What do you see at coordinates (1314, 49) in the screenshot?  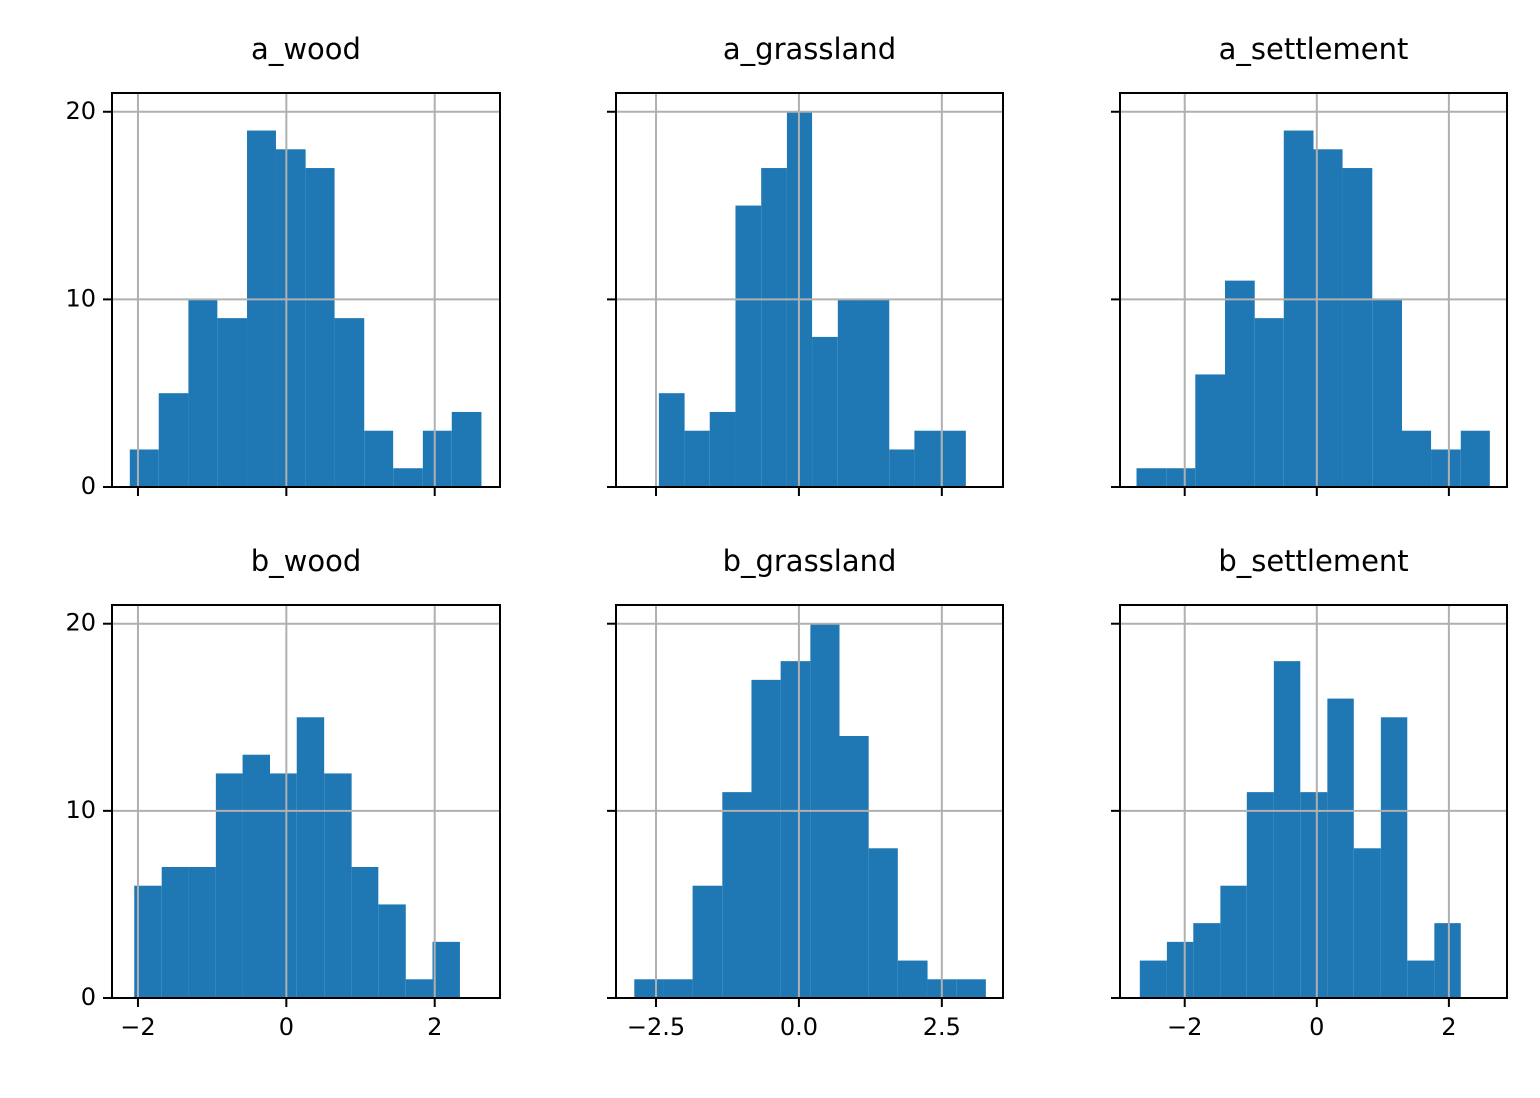 I see `subplot-title: a_settlement` at bounding box center [1314, 49].